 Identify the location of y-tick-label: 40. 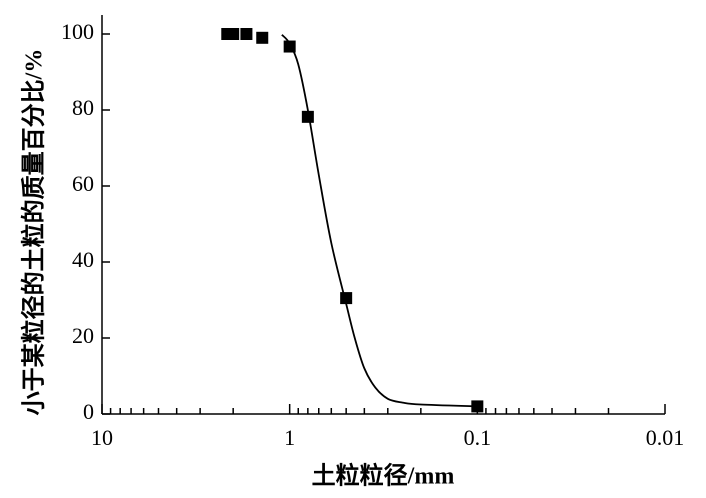
(83, 259).